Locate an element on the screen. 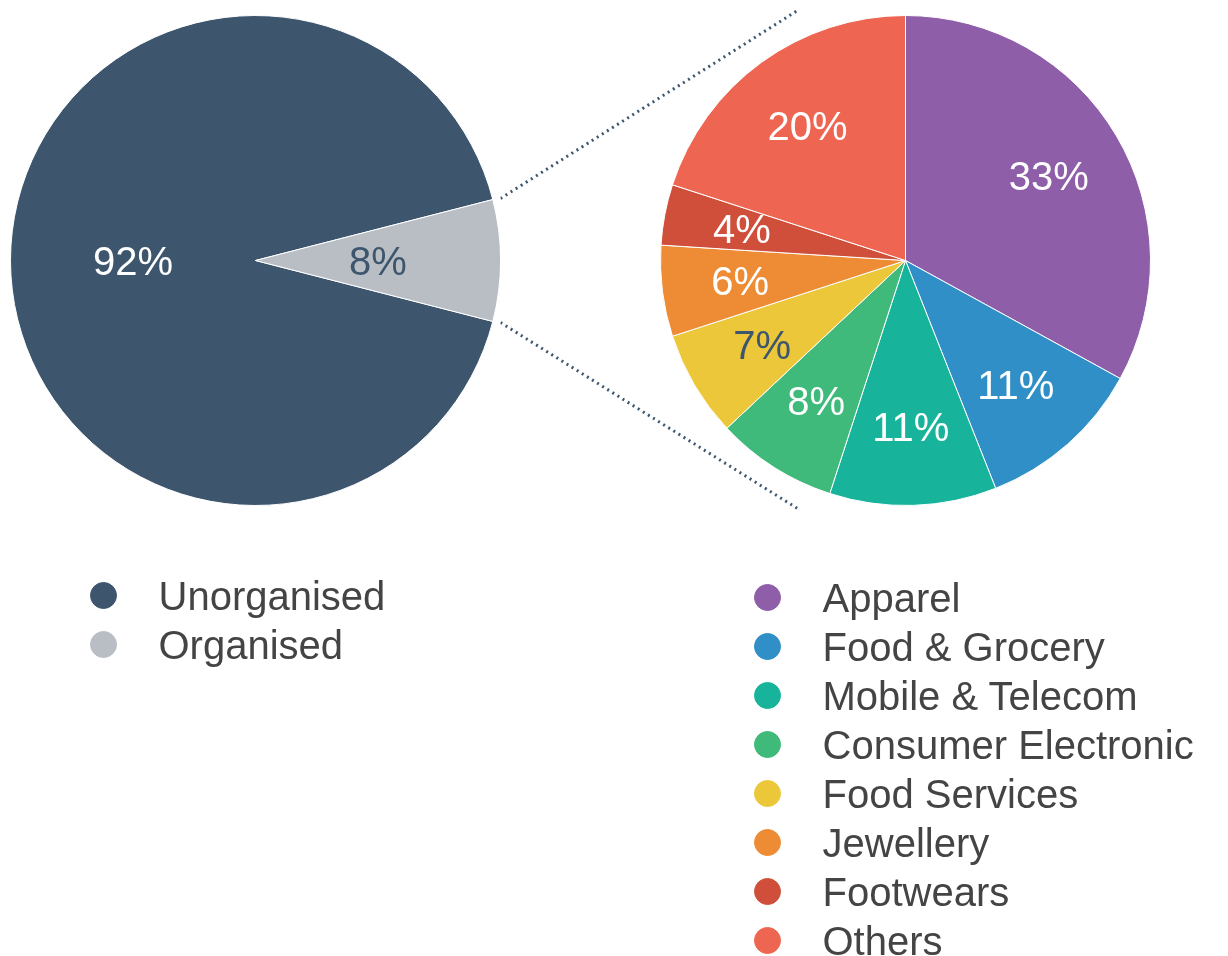  legend-label: Others is located at coordinates (882, 937).